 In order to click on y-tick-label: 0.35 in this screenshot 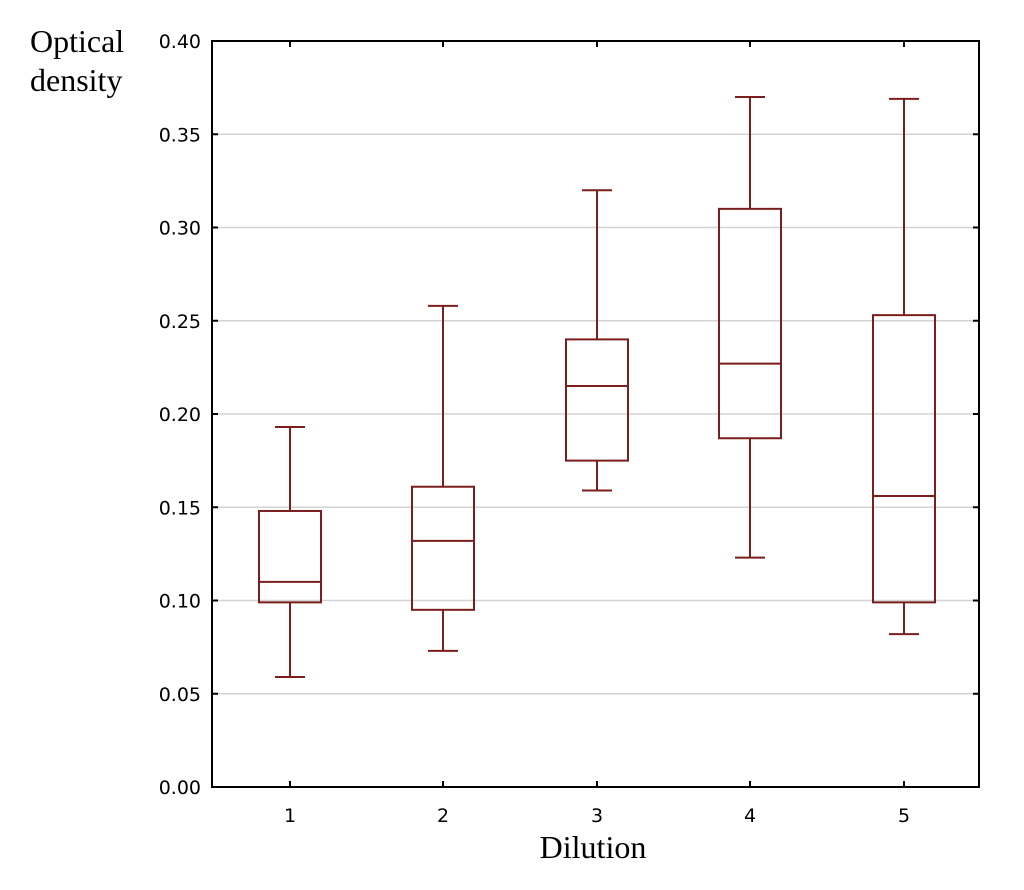, I will do `click(180, 135)`.